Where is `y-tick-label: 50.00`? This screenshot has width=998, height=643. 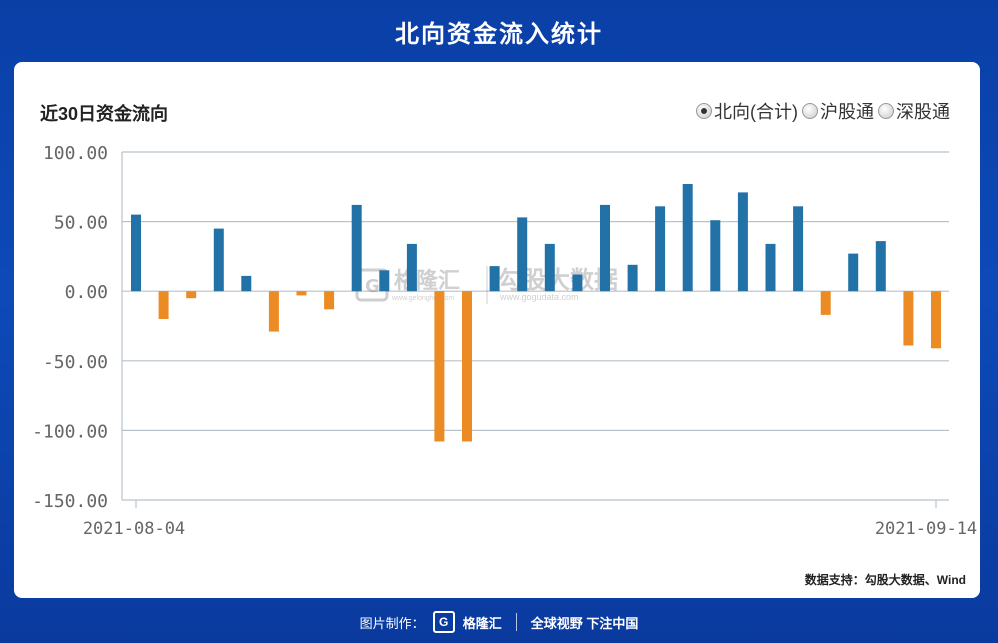
y-tick-label: 50.00 is located at coordinates (81, 223).